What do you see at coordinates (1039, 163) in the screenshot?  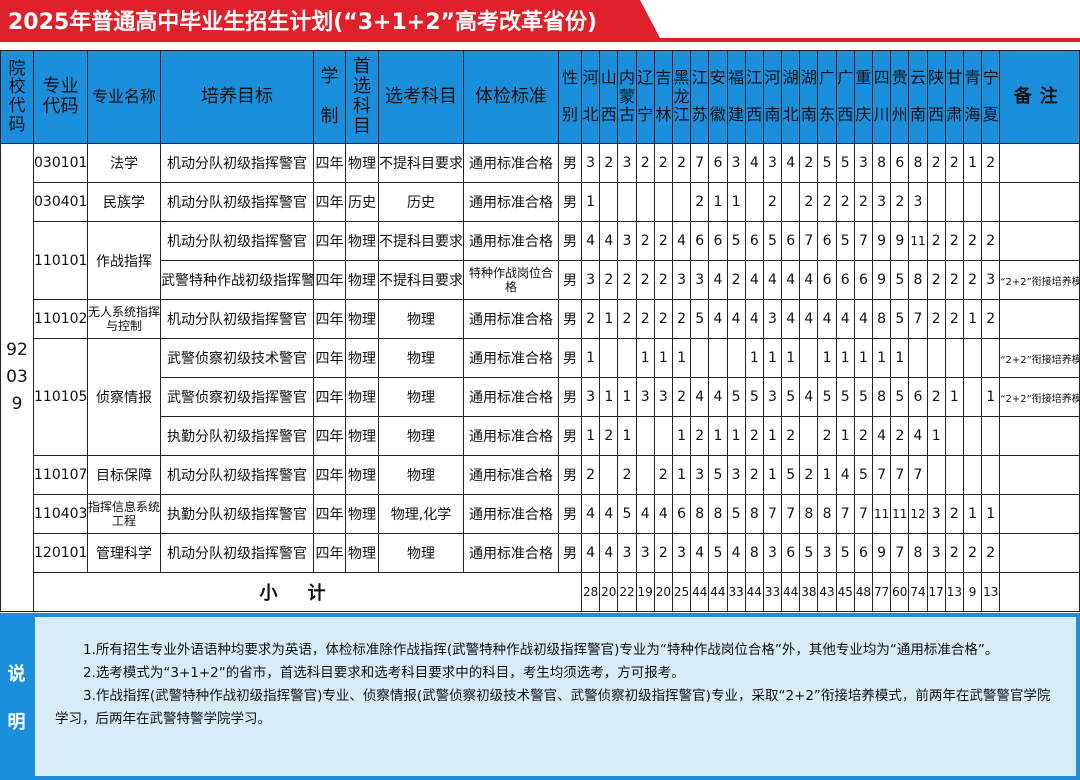 I see `remark` at bounding box center [1039, 163].